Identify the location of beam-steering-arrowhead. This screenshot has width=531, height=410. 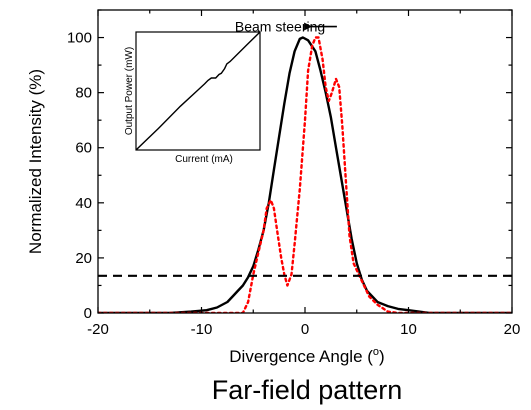
(308, 26).